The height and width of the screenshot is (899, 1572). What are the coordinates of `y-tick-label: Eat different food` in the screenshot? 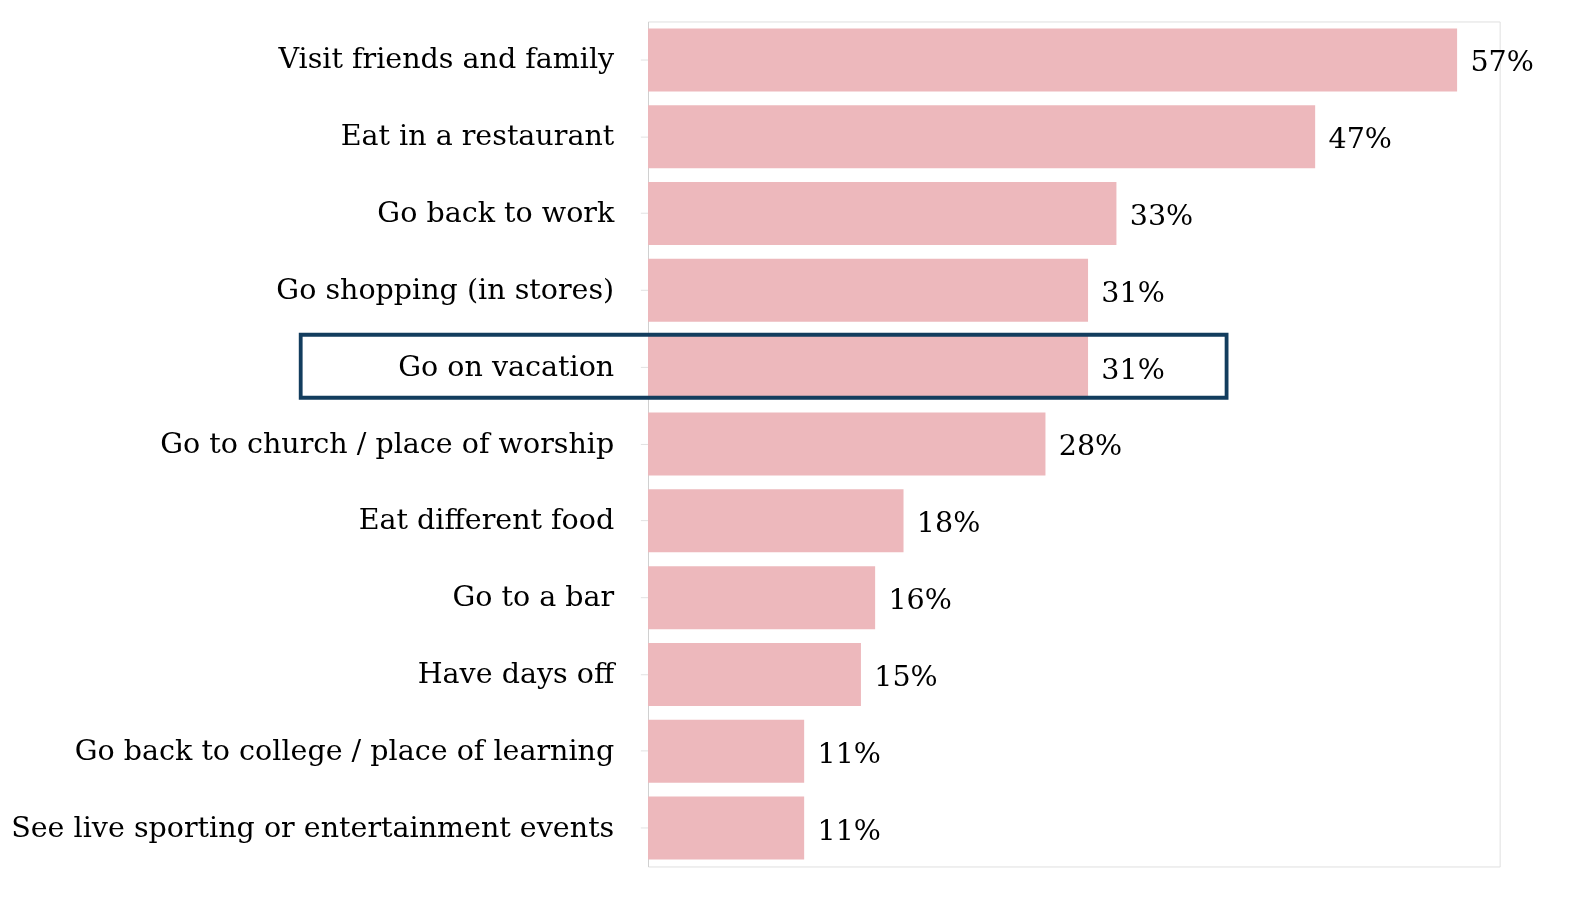 It's located at (486, 520).